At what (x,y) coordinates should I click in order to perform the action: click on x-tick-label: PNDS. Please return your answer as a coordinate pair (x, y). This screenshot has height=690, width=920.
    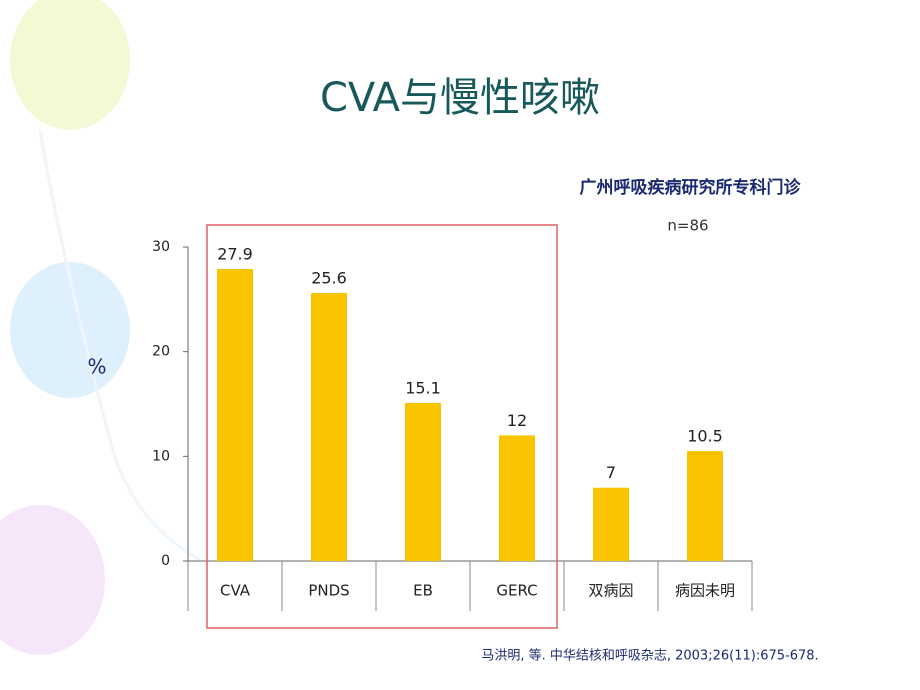
    Looking at the image, I should click on (328, 591).